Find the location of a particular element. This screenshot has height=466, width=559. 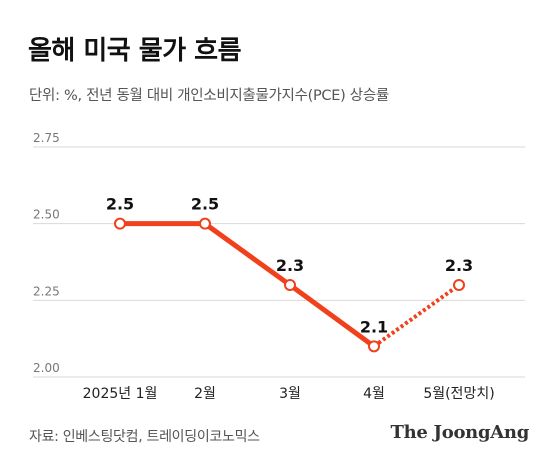

brand-logo: The JoongAng is located at coordinates (460, 432).